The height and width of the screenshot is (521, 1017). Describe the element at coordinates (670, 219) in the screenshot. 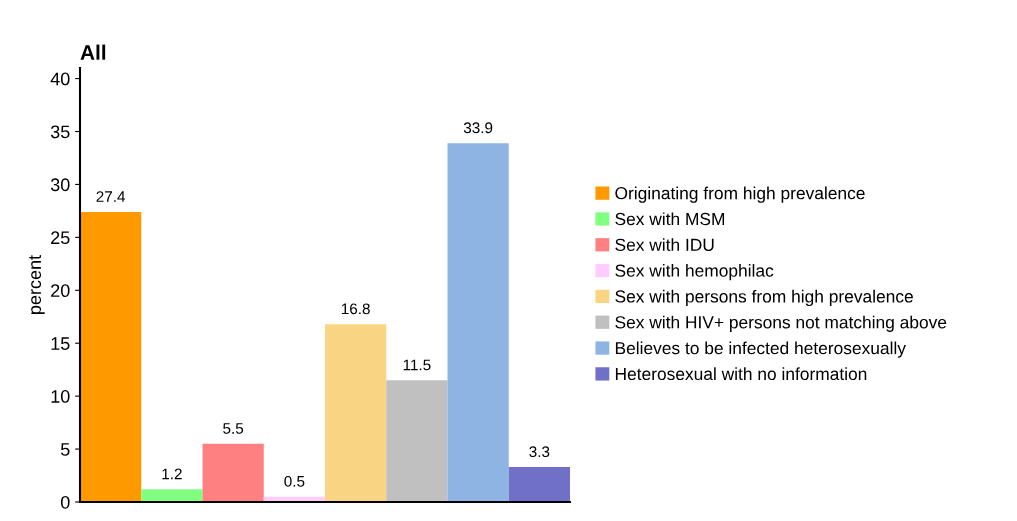

I see `legend-label: Sex with MSM` at that location.